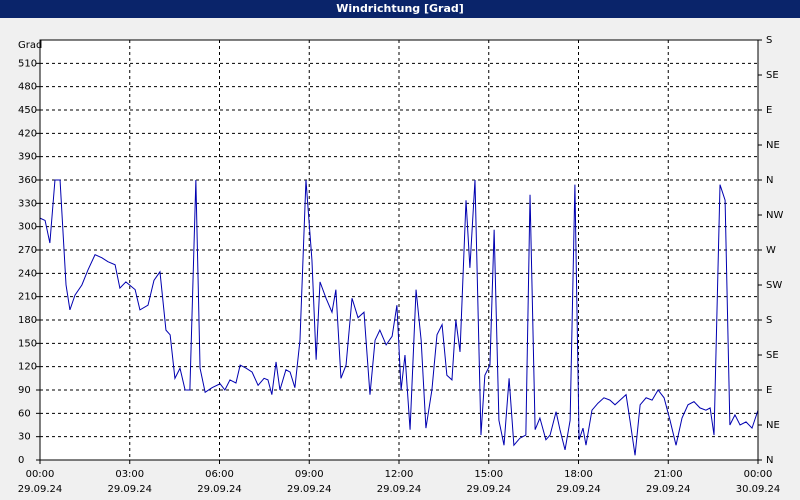 Image resolution: width=800 pixels, height=500 pixels. Describe the element at coordinates (774, 285) in the screenshot. I see `y2-tick-label: SW` at that location.